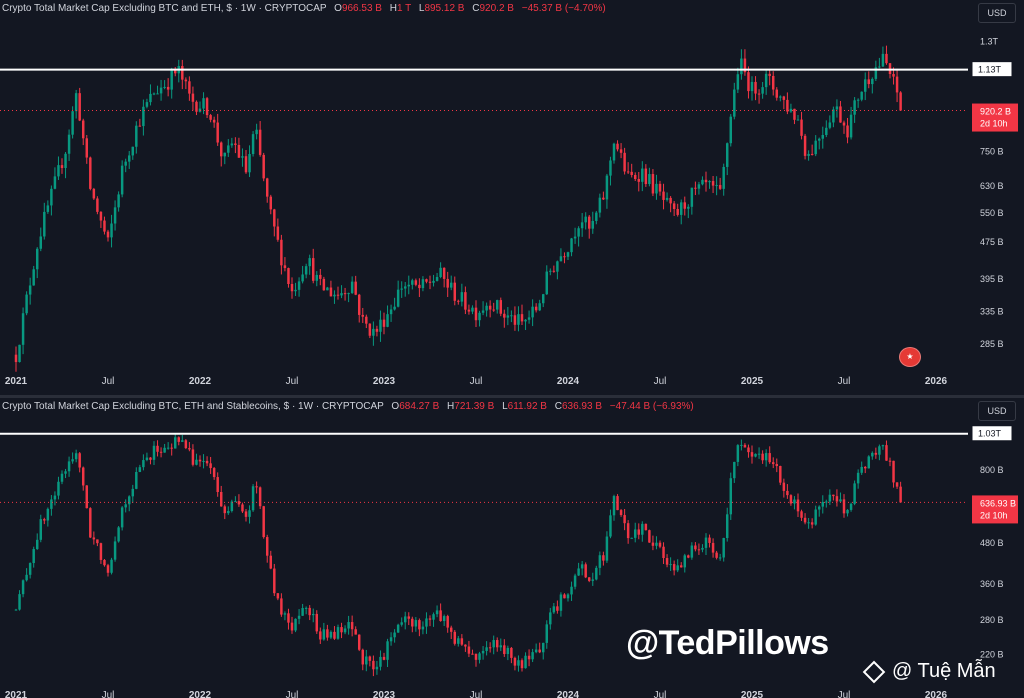 Image resolution: width=1024 pixels, height=698 pixels. I want to click on pane-separator, so click(512, 396).